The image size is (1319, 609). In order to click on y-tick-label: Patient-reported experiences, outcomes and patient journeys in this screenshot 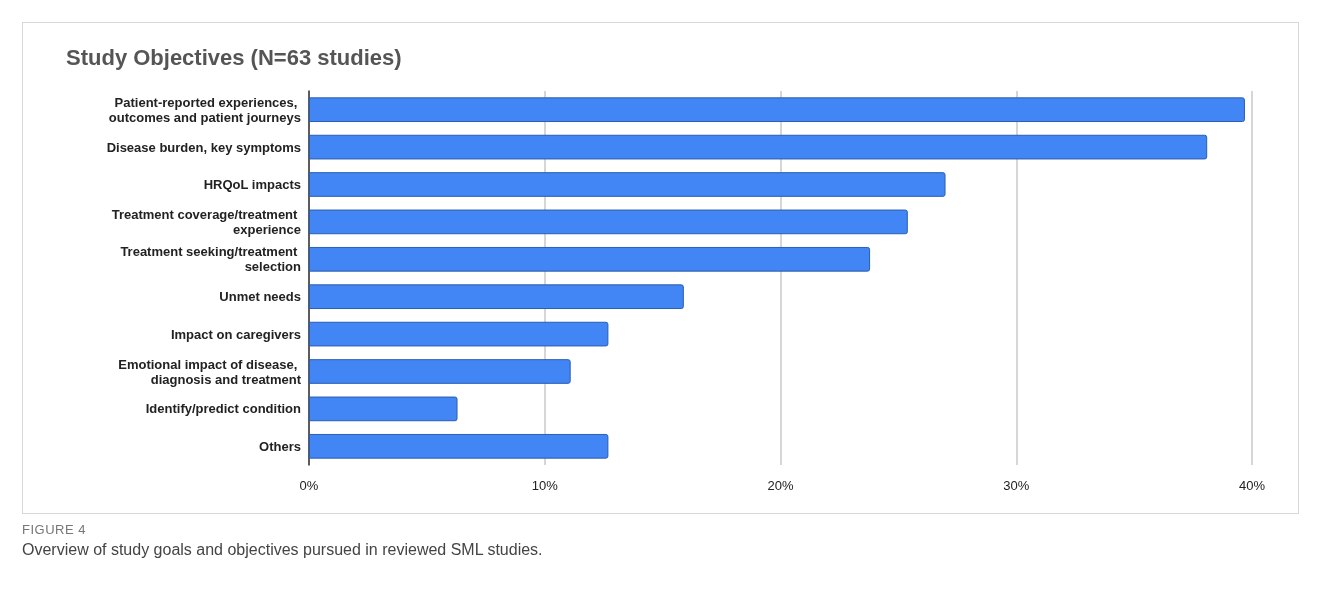, I will do `click(204, 109)`.